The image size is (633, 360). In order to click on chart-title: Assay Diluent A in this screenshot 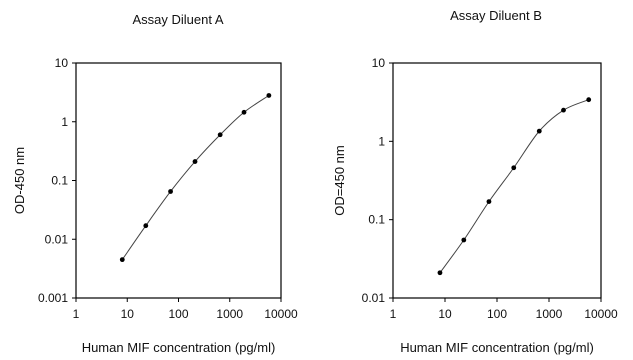, I will do `click(177, 19)`.